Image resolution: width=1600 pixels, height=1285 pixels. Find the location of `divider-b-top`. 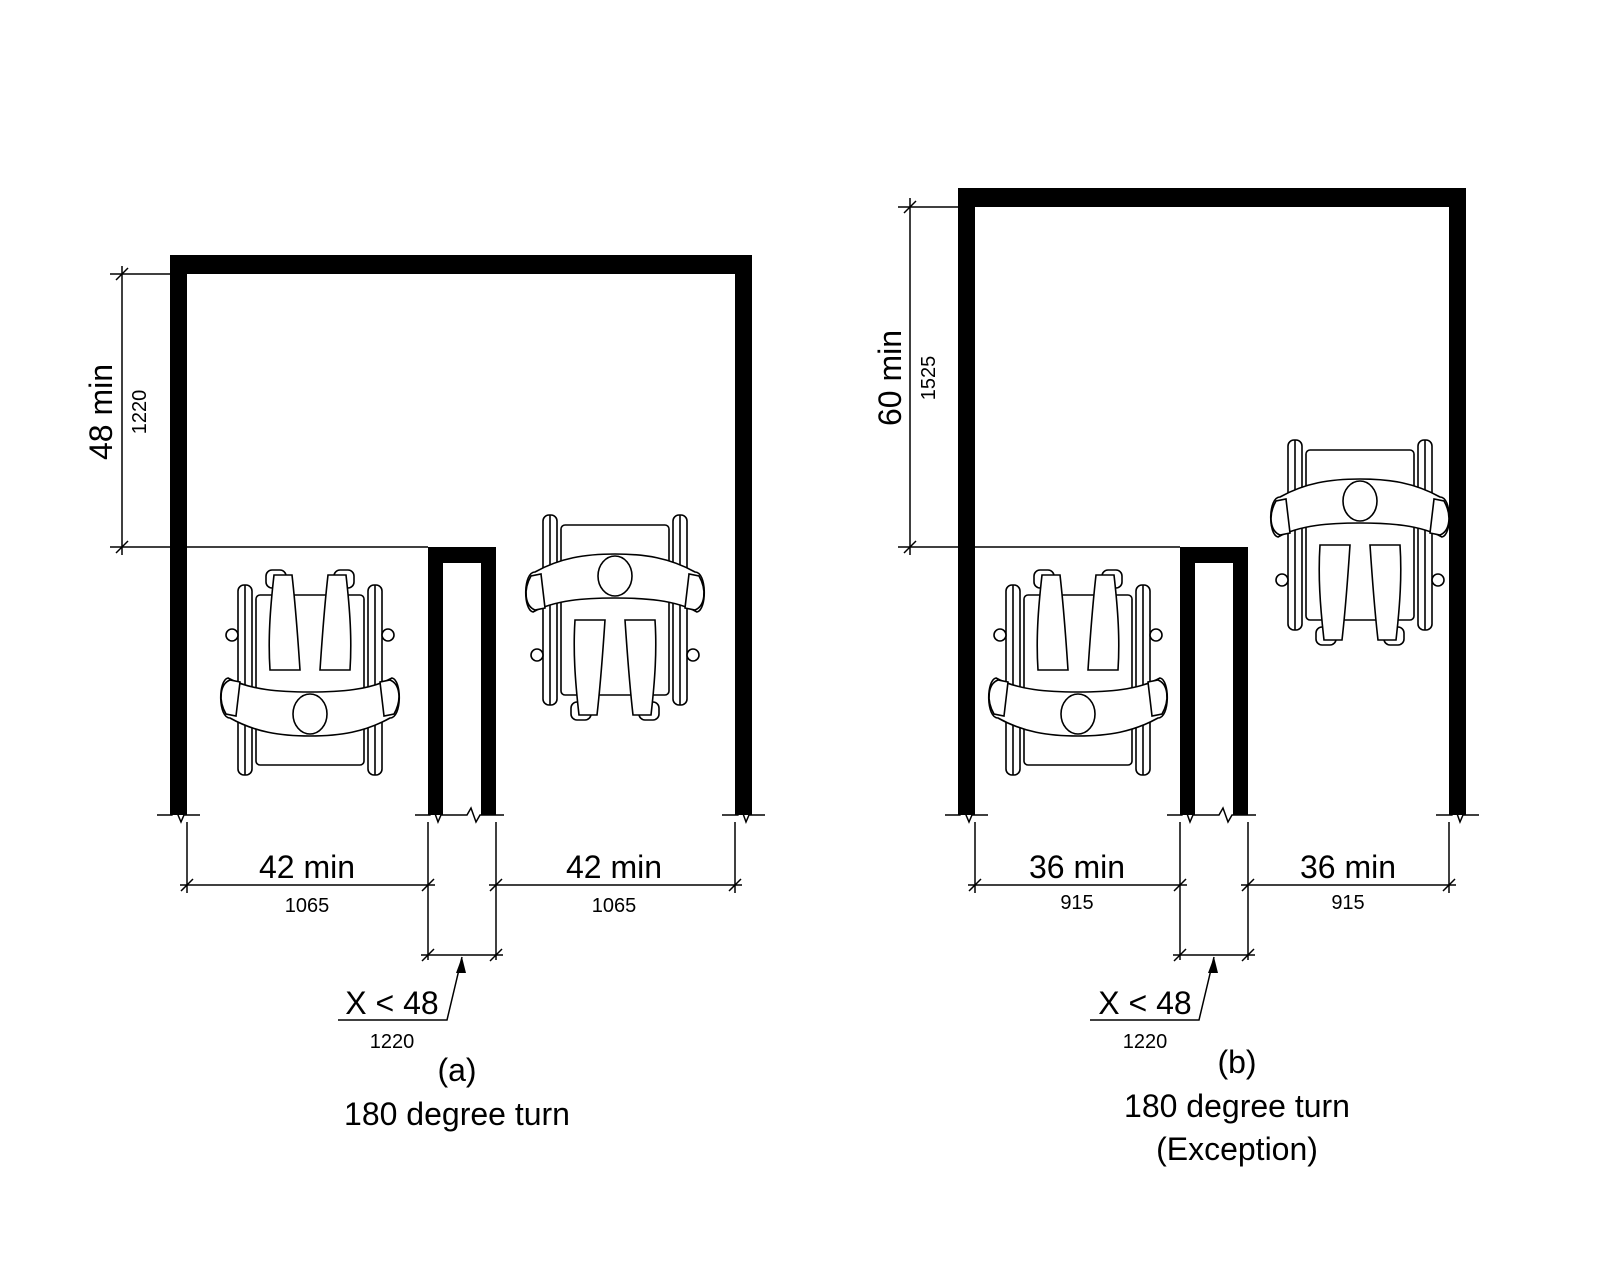

divider-b-top is located at coordinates (1214, 555).